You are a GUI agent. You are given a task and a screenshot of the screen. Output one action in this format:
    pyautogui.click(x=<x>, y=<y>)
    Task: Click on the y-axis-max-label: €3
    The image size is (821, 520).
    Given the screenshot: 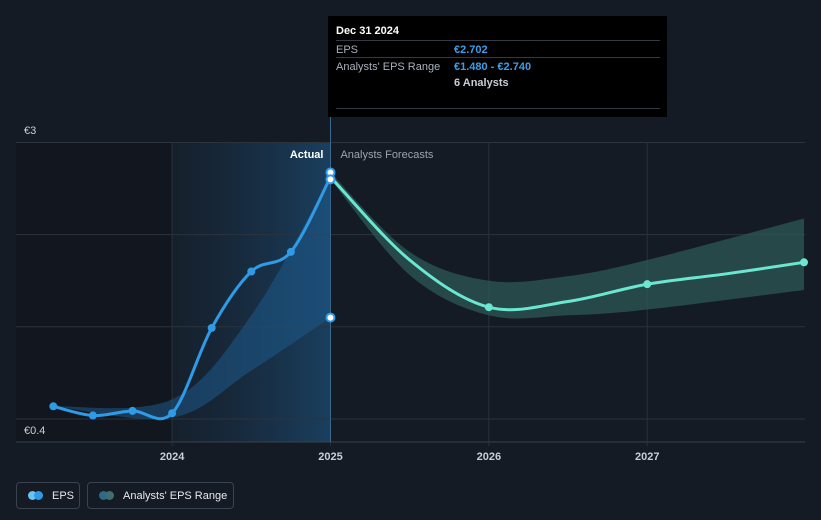 What is the action you would take?
    pyautogui.click(x=30, y=131)
    